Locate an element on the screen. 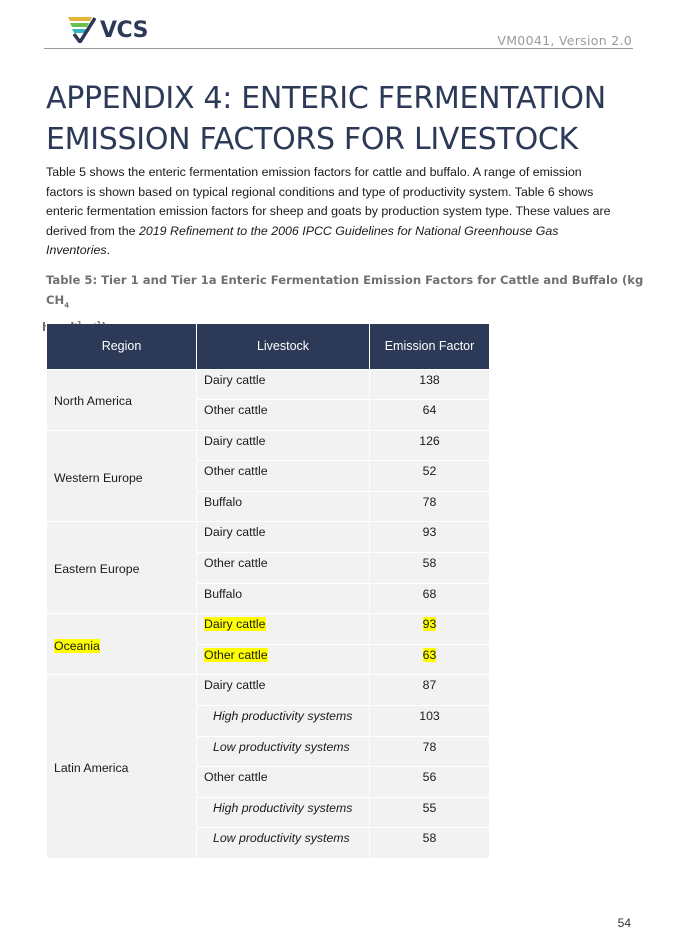 The width and height of the screenshot is (695, 949). emission-factor-cell: 68 is located at coordinates (429, 598).